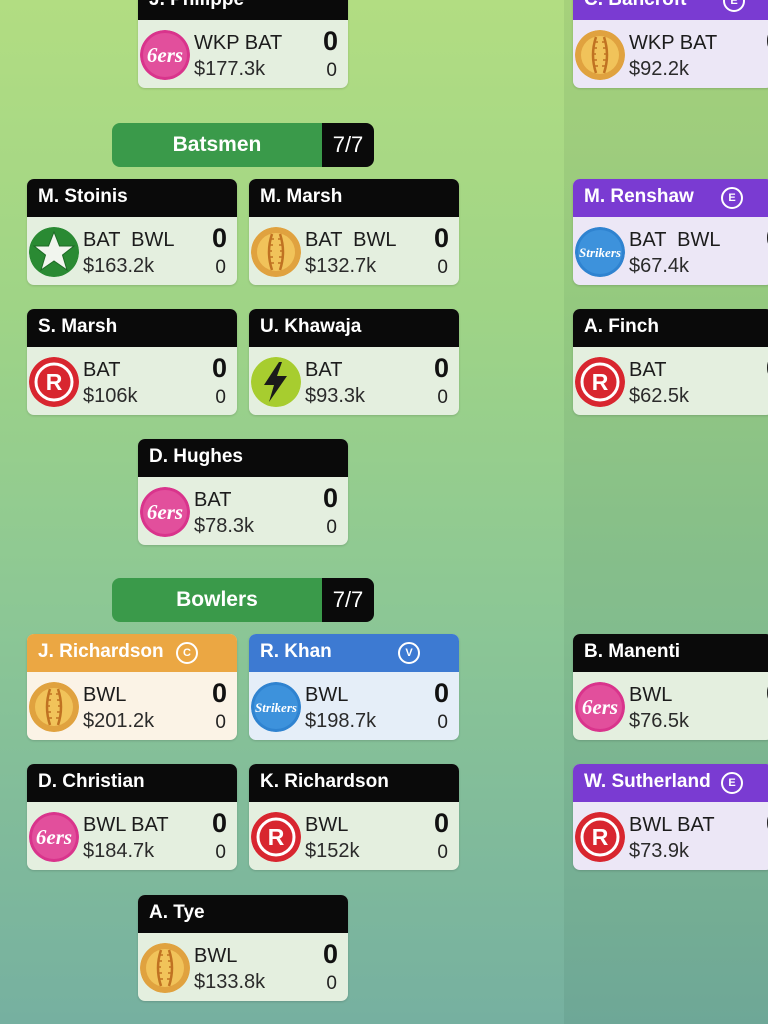 This screenshot has height=1024, width=768. I want to click on player-card-stoinis: M. Stoinis BAT BWL $163.2k 0 0, so click(132, 232).